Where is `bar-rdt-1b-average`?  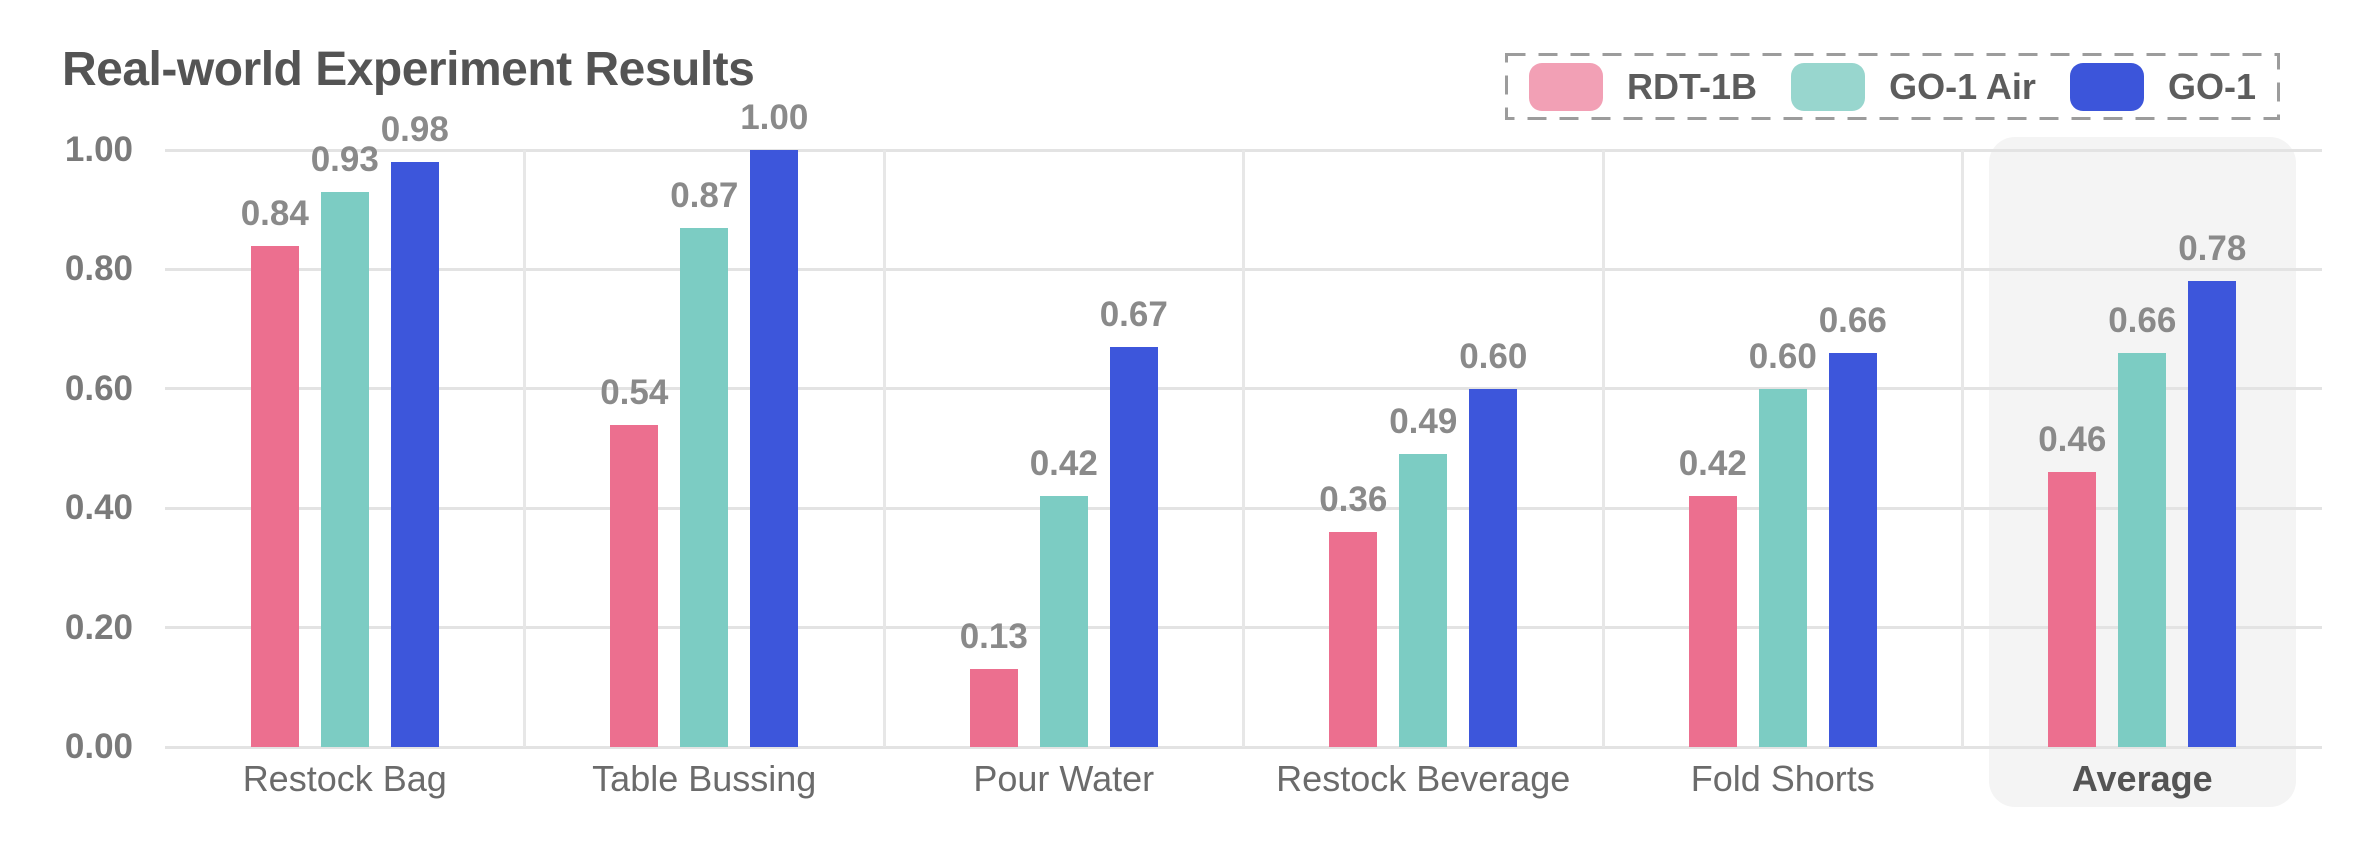 bar-rdt-1b-average is located at coordinates (2072, 609).